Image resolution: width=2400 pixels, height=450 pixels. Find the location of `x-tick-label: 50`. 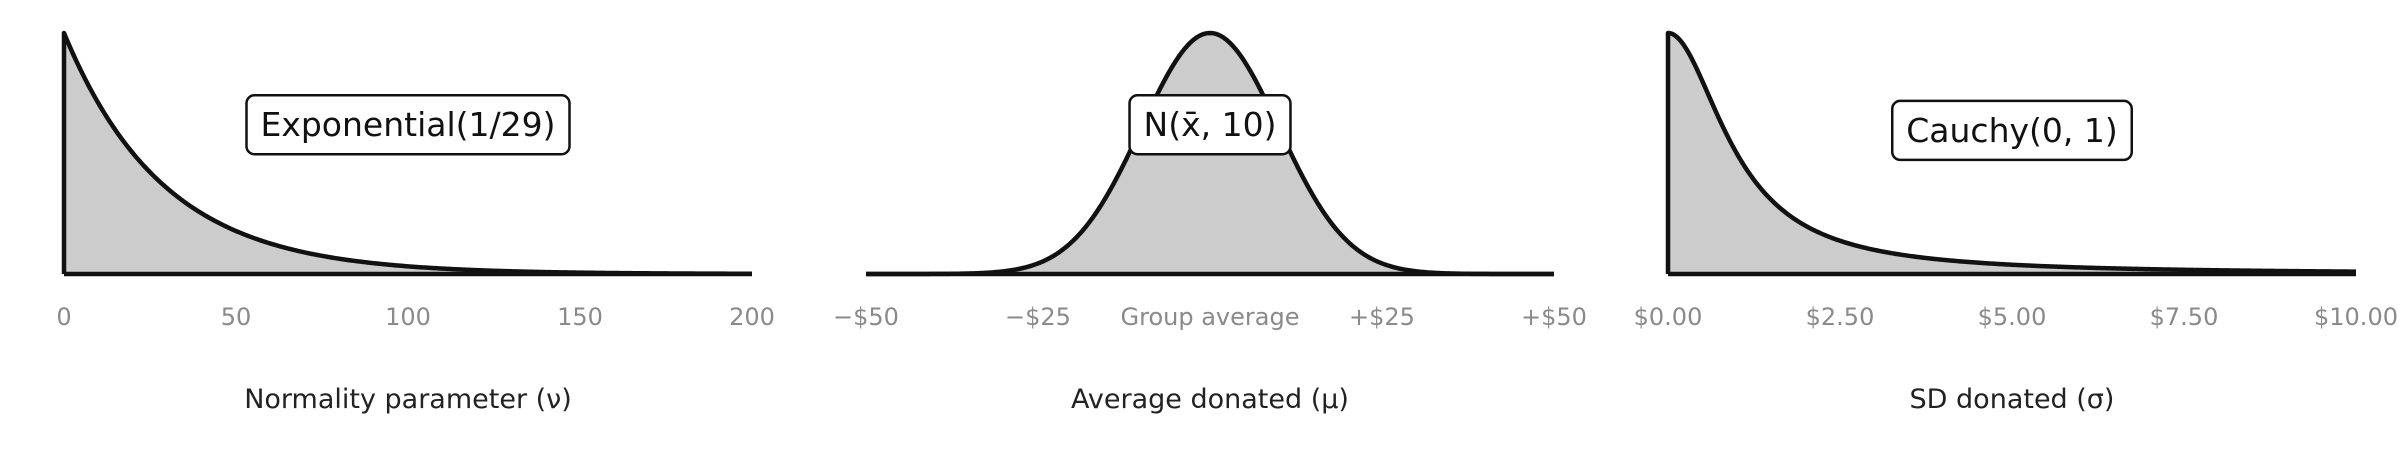

x-tick-label: 50 is located at coordinates (236, 317).